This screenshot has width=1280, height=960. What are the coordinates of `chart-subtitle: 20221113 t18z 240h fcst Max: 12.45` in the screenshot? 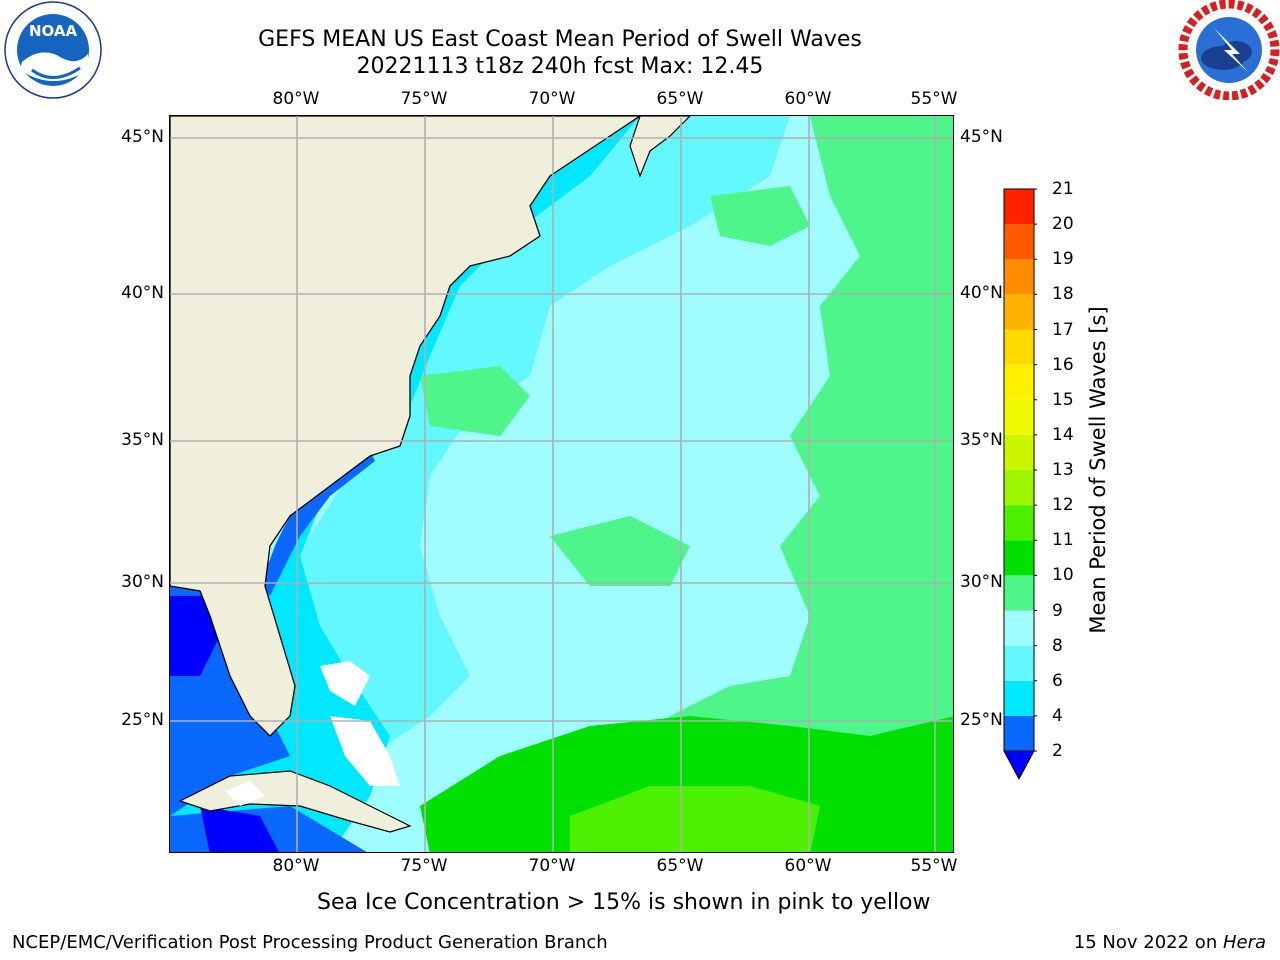 It's located at (560, 66).